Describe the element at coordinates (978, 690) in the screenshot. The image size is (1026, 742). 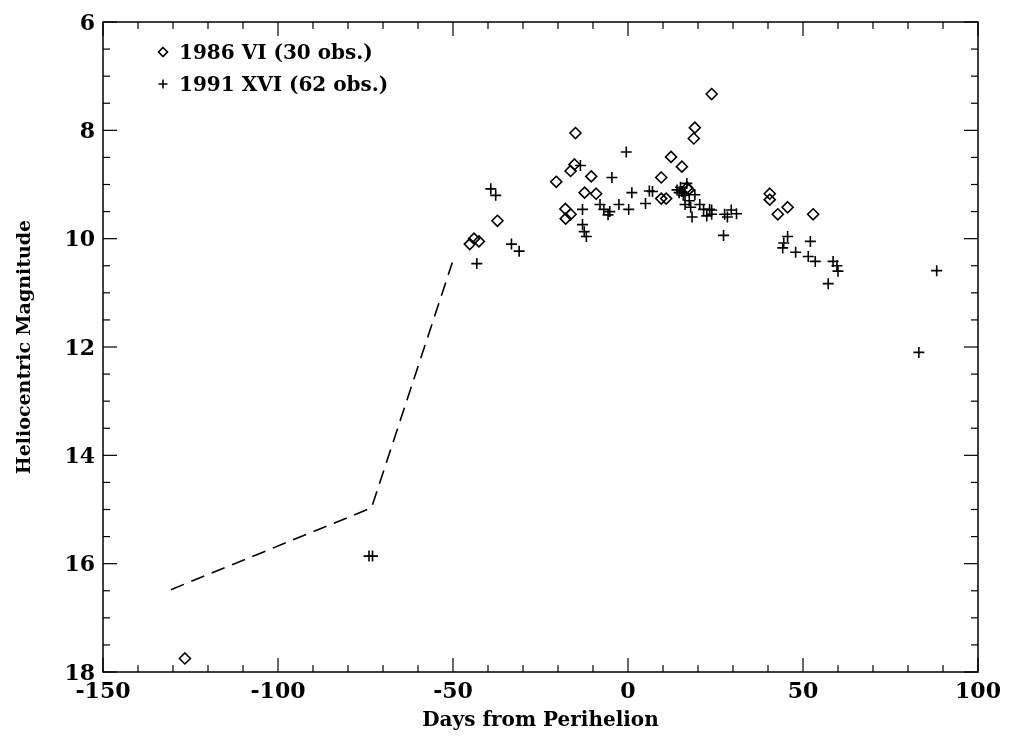
I see `x-tick-label: 100` at that location.